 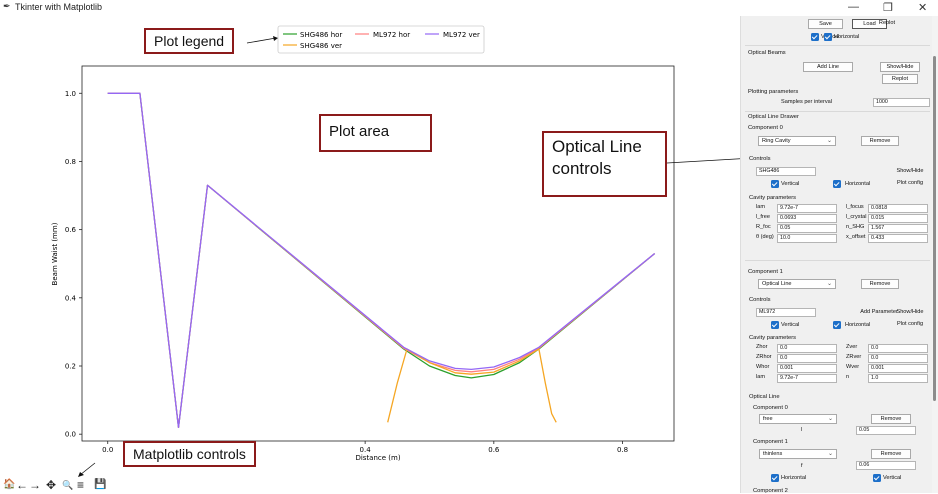 What do you see at coordinates (900, 67) in the screenshot?
I see `show-hide-button: Show/Hide` at bounding box center [900, 67].